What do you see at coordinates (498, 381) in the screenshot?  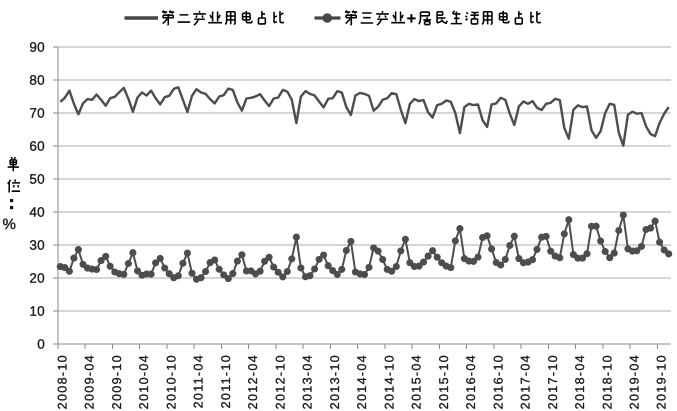 I see `svg-text: 2016-10` at bounding box center [498, 381].